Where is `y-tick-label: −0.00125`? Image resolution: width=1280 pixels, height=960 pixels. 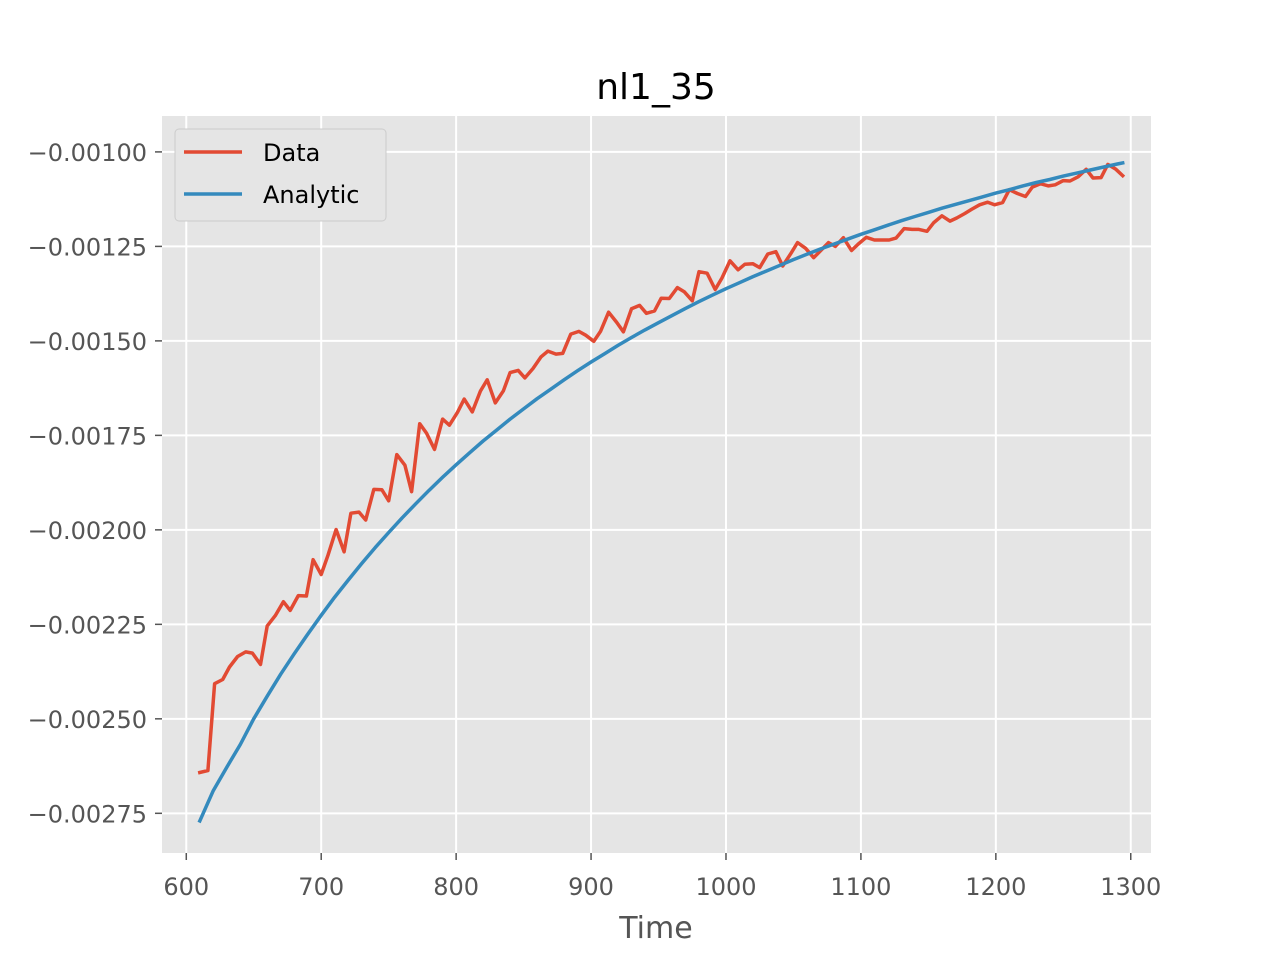 y-tick-label: −0.00125 is located at coordinates (87, 247).